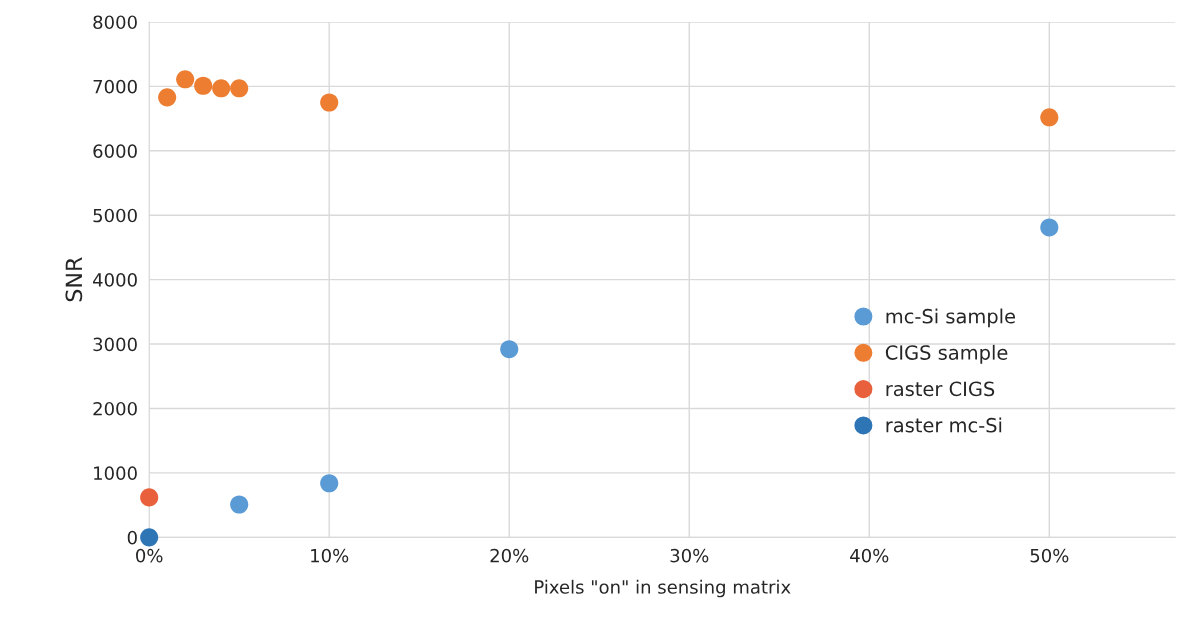  What do you see at coordinates (115, 408) in the screenshot?
I see `y-tick-label: 2000` at bounding box center [115, 408].